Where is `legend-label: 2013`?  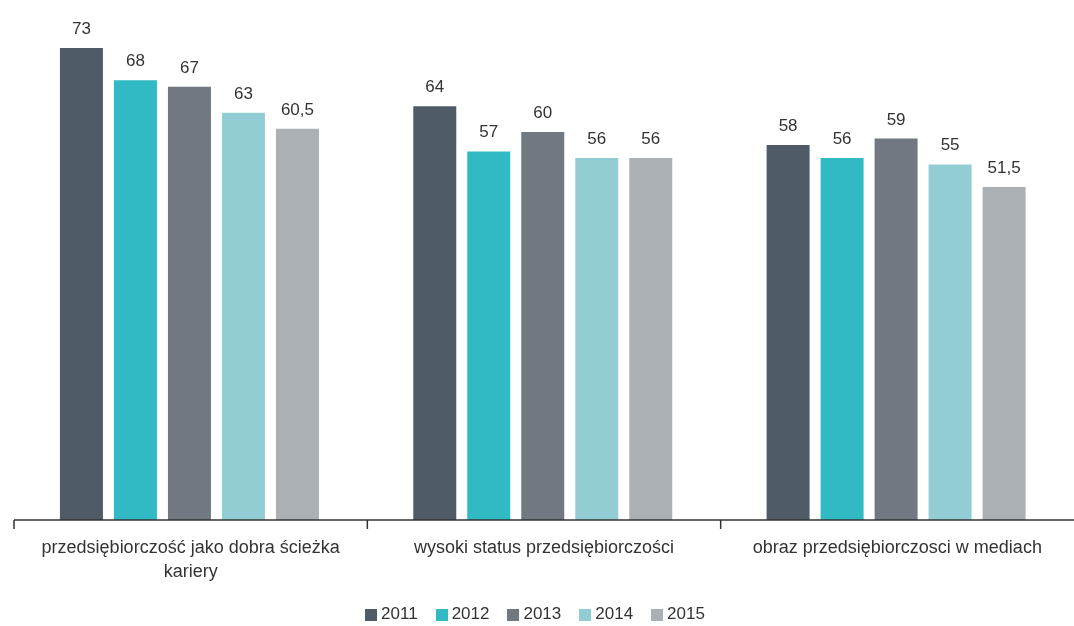 legend-label: 2013 is located at coordinates (542, 613).